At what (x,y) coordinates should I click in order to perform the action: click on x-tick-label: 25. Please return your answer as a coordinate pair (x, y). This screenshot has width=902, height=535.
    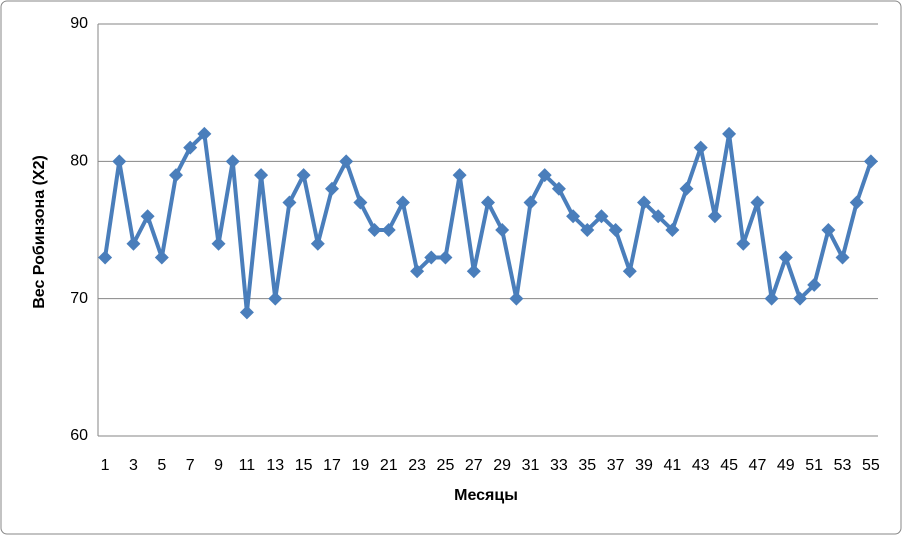
    Looking at the image, I should click on (446, 465).